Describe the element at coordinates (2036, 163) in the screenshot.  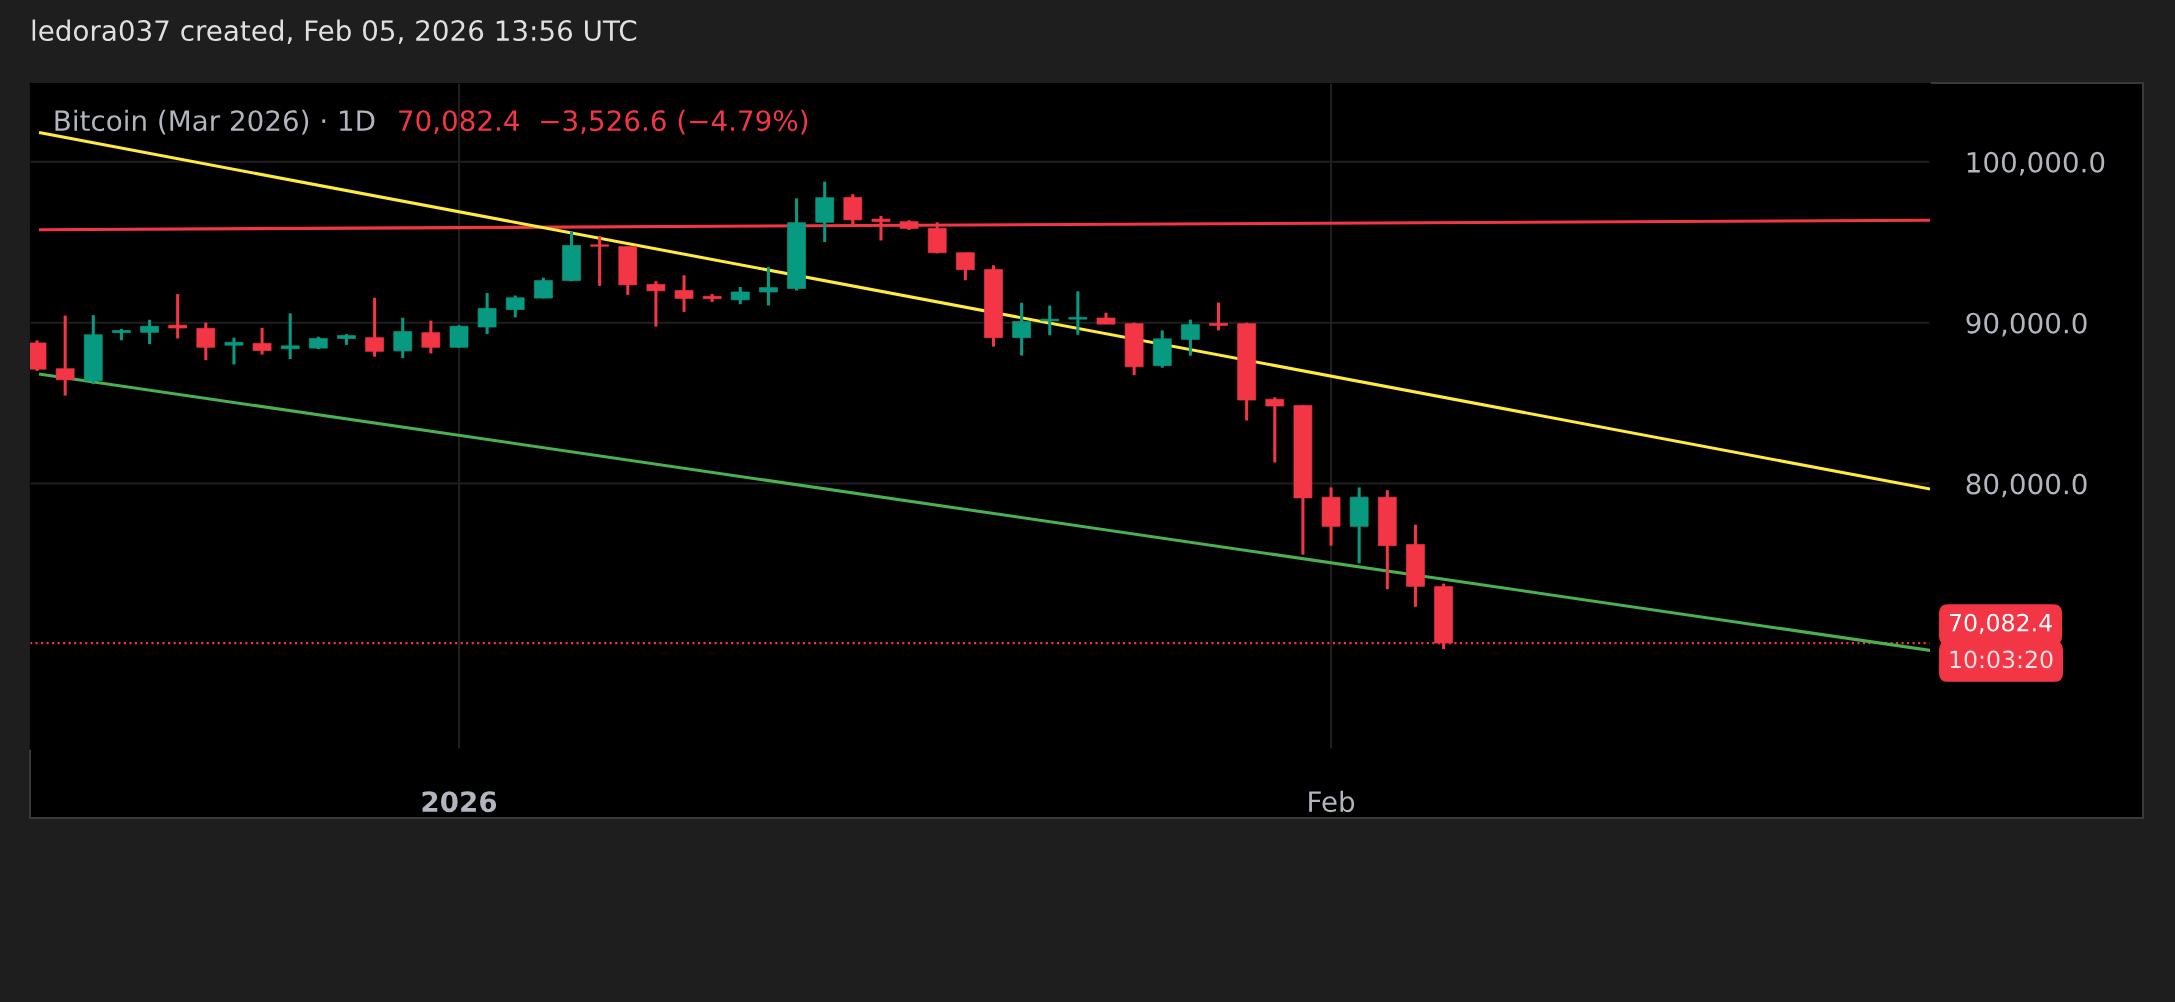
I see `y-tick-label: 100,000.0` at that location.